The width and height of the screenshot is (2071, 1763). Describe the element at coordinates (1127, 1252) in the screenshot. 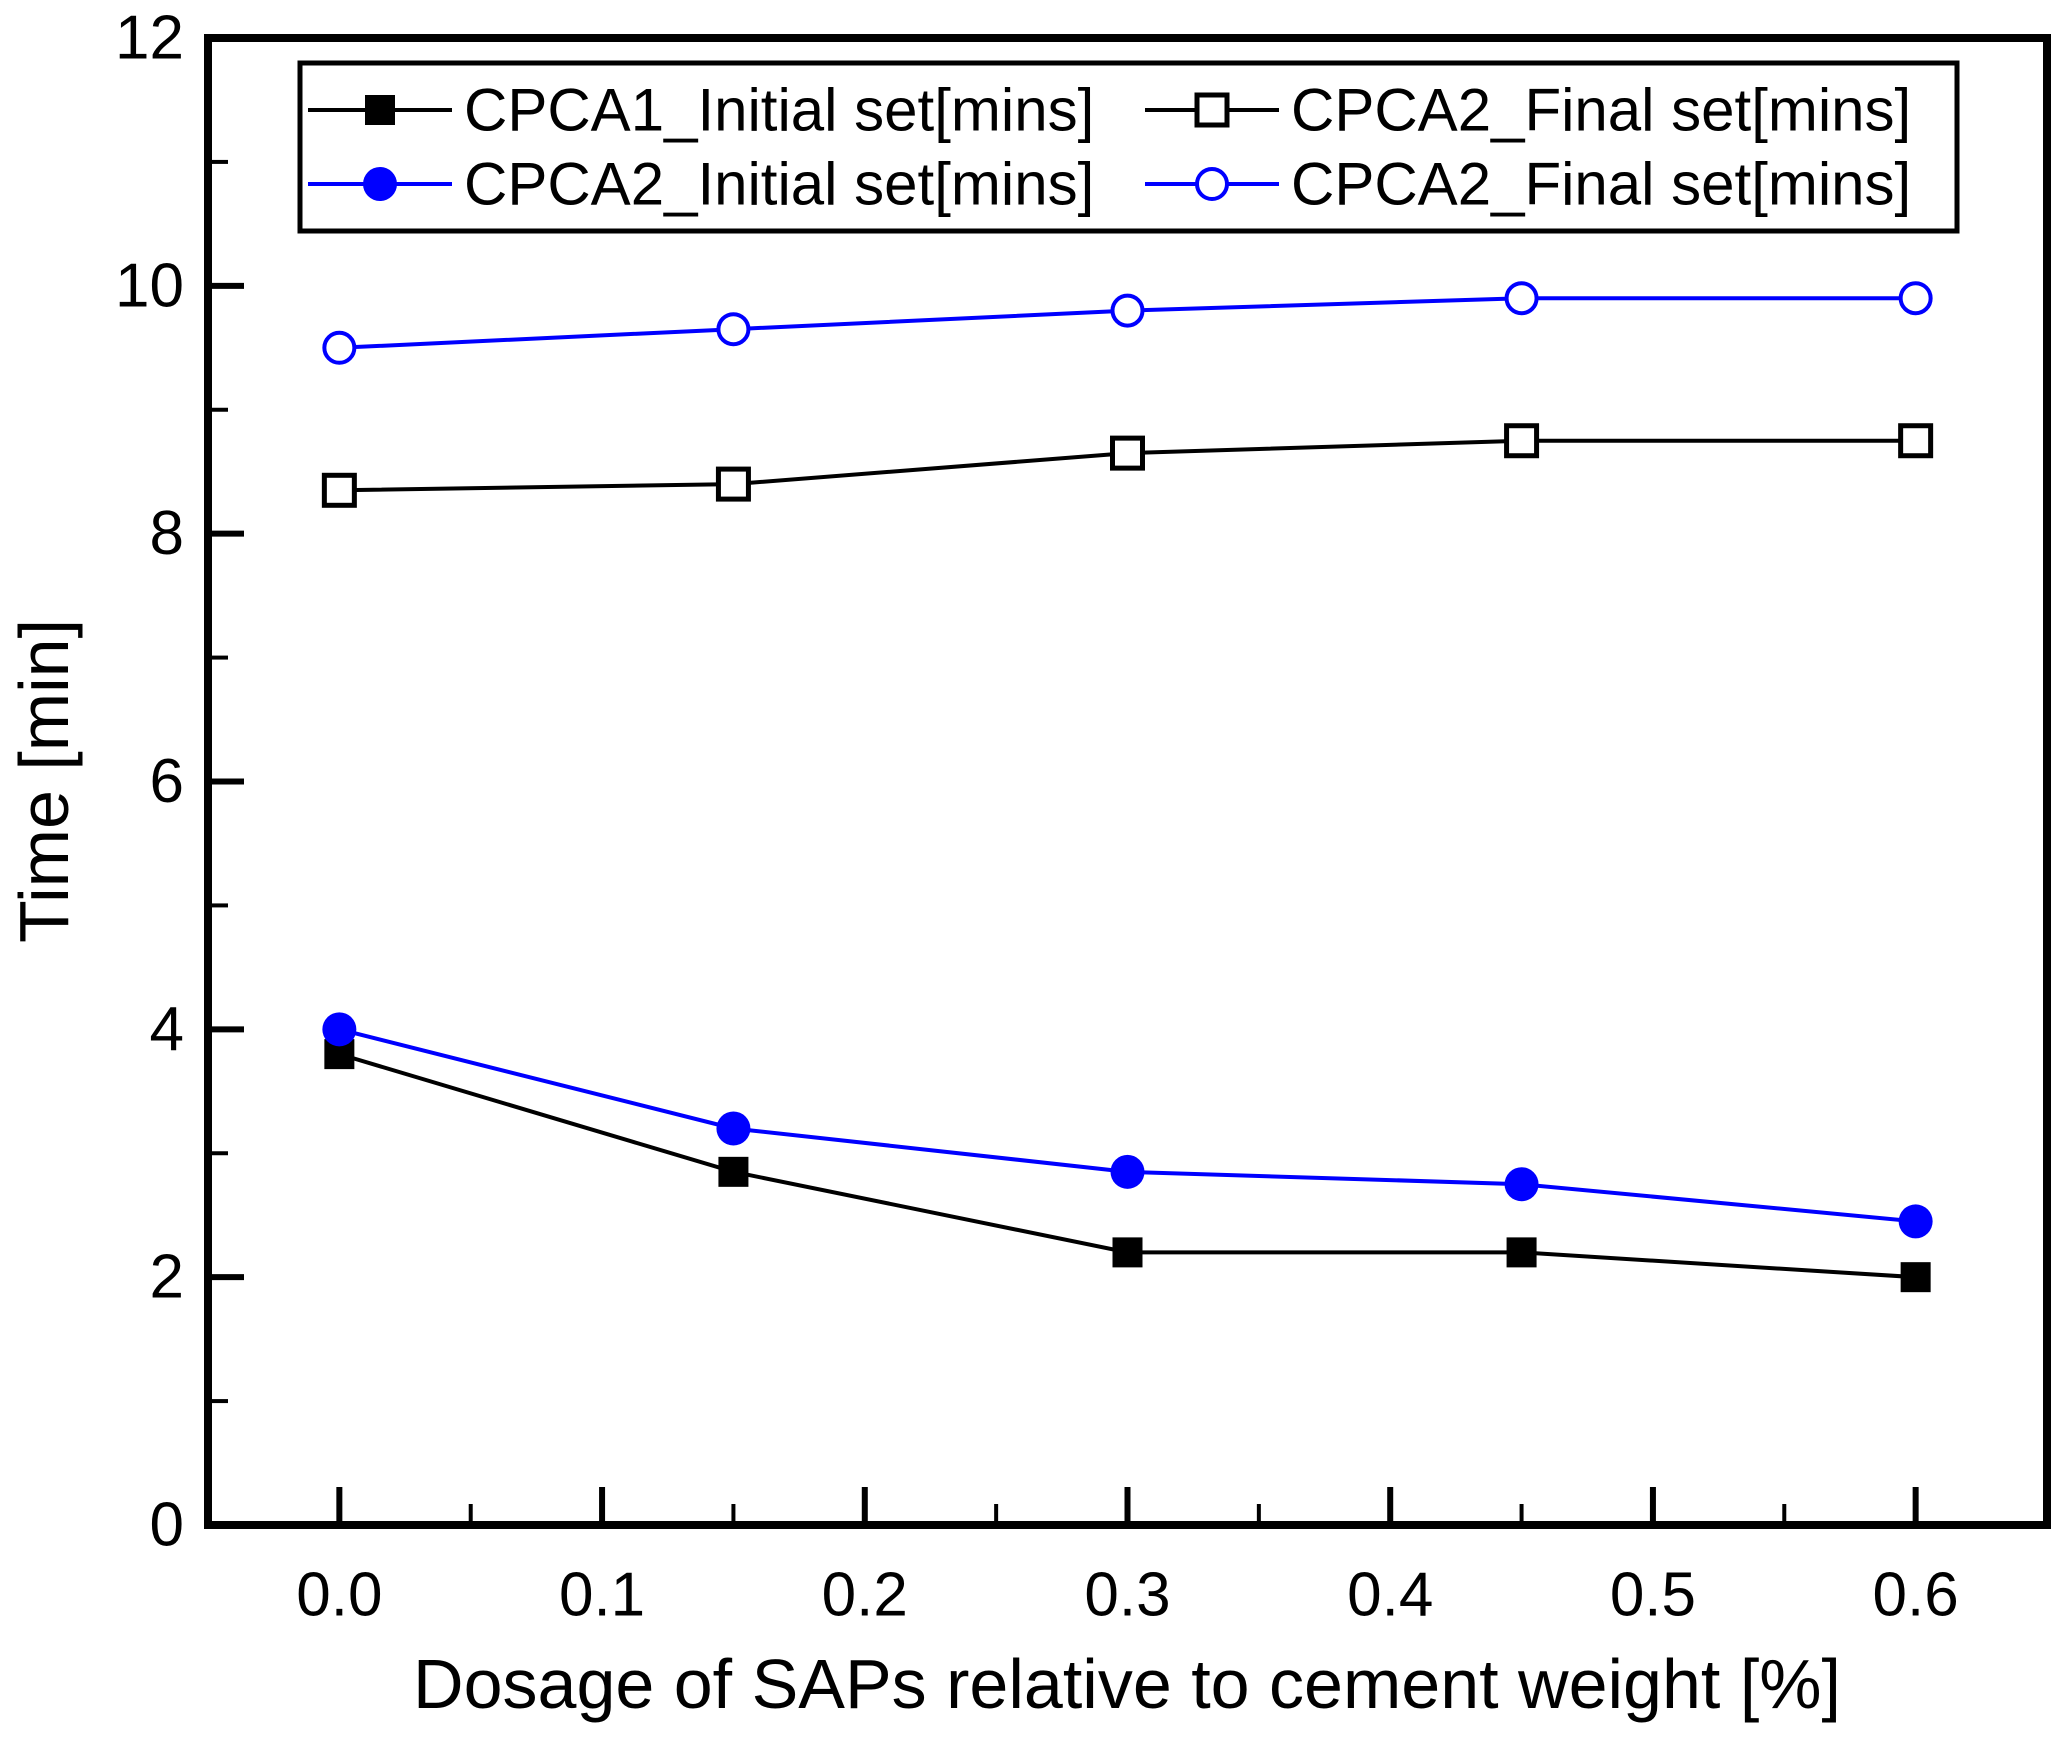

I see `series-0-point-2-marker-filled-square` at that location.